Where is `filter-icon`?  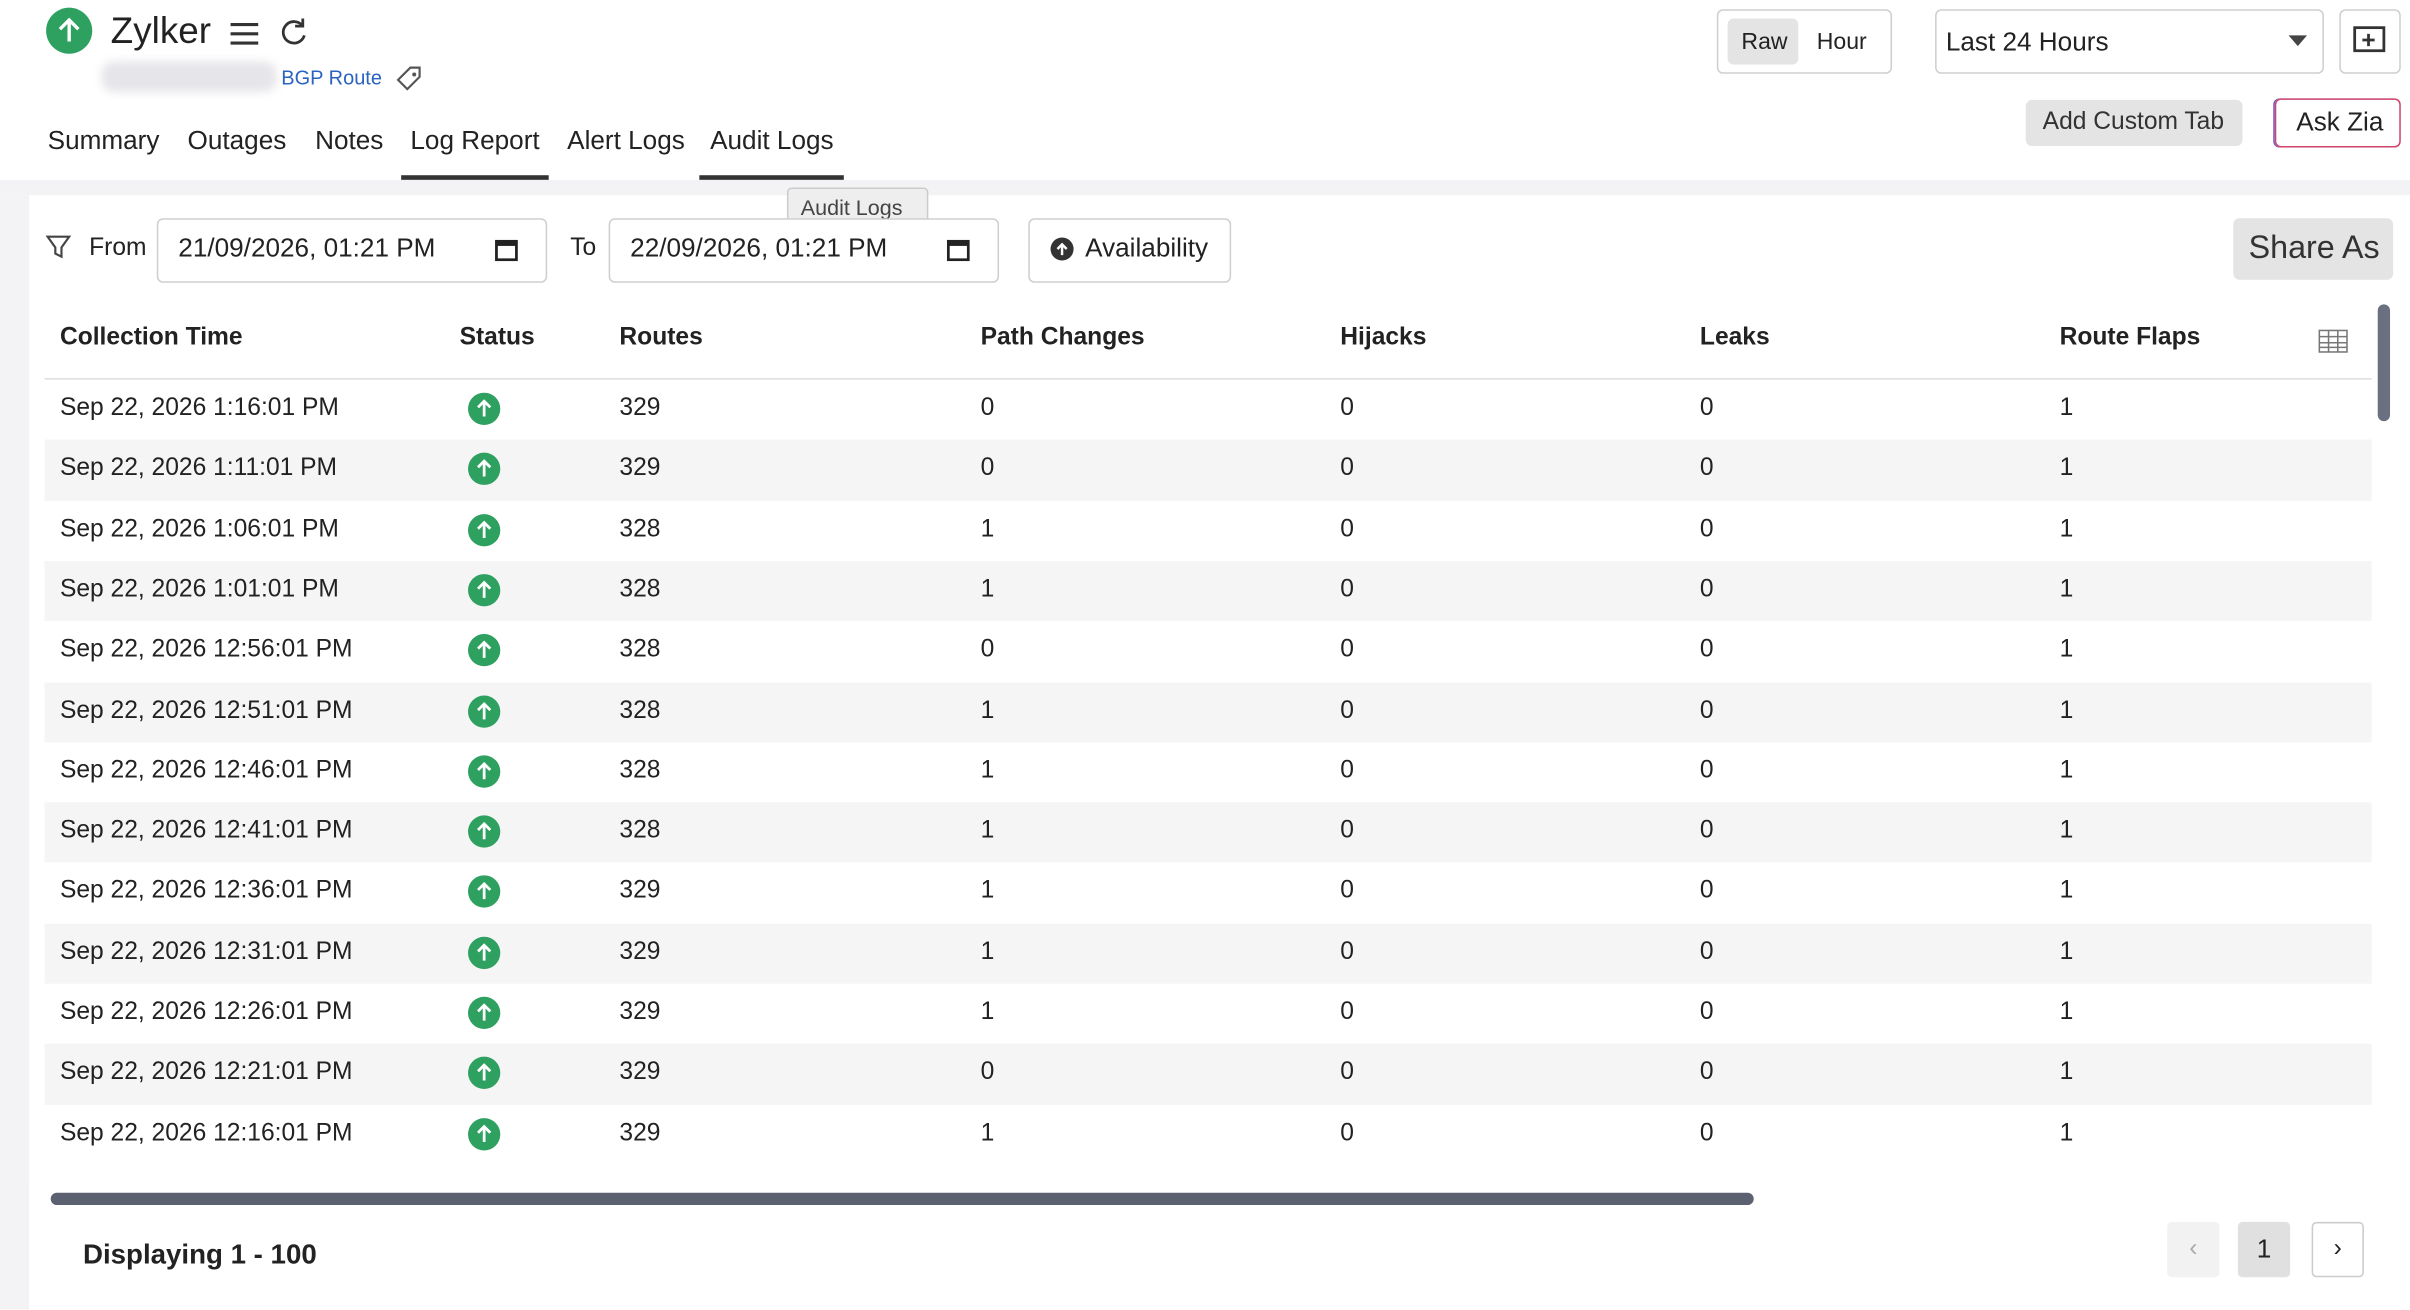
filter-icon is located at coordinates (58, 247).